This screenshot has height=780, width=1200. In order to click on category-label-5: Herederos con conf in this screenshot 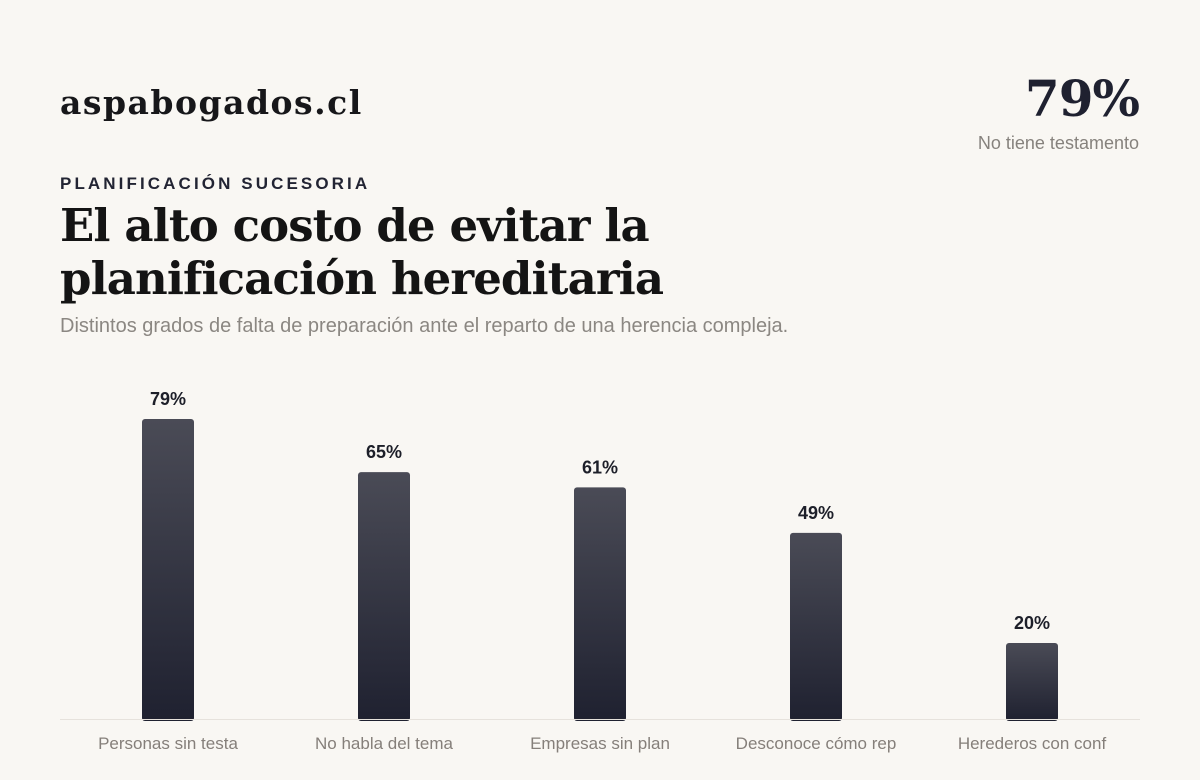, I will do `click(1032, 743)`.